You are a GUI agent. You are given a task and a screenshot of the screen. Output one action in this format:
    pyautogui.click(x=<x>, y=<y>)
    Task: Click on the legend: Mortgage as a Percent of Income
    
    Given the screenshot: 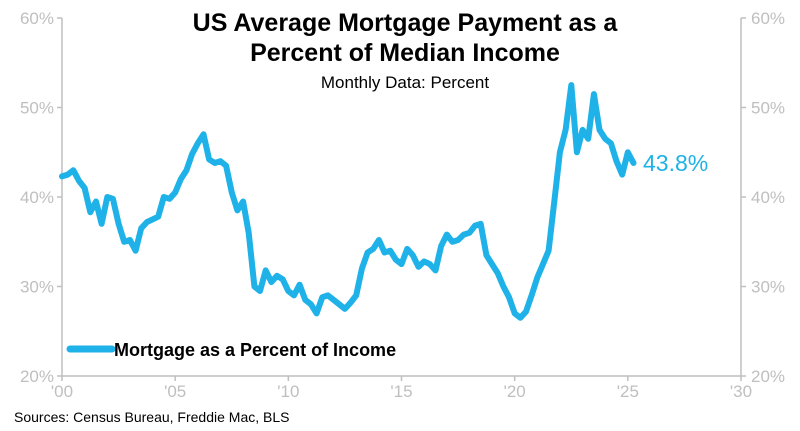 What is the action you would take?
    pyautogui.click(x=231, y=350)
    